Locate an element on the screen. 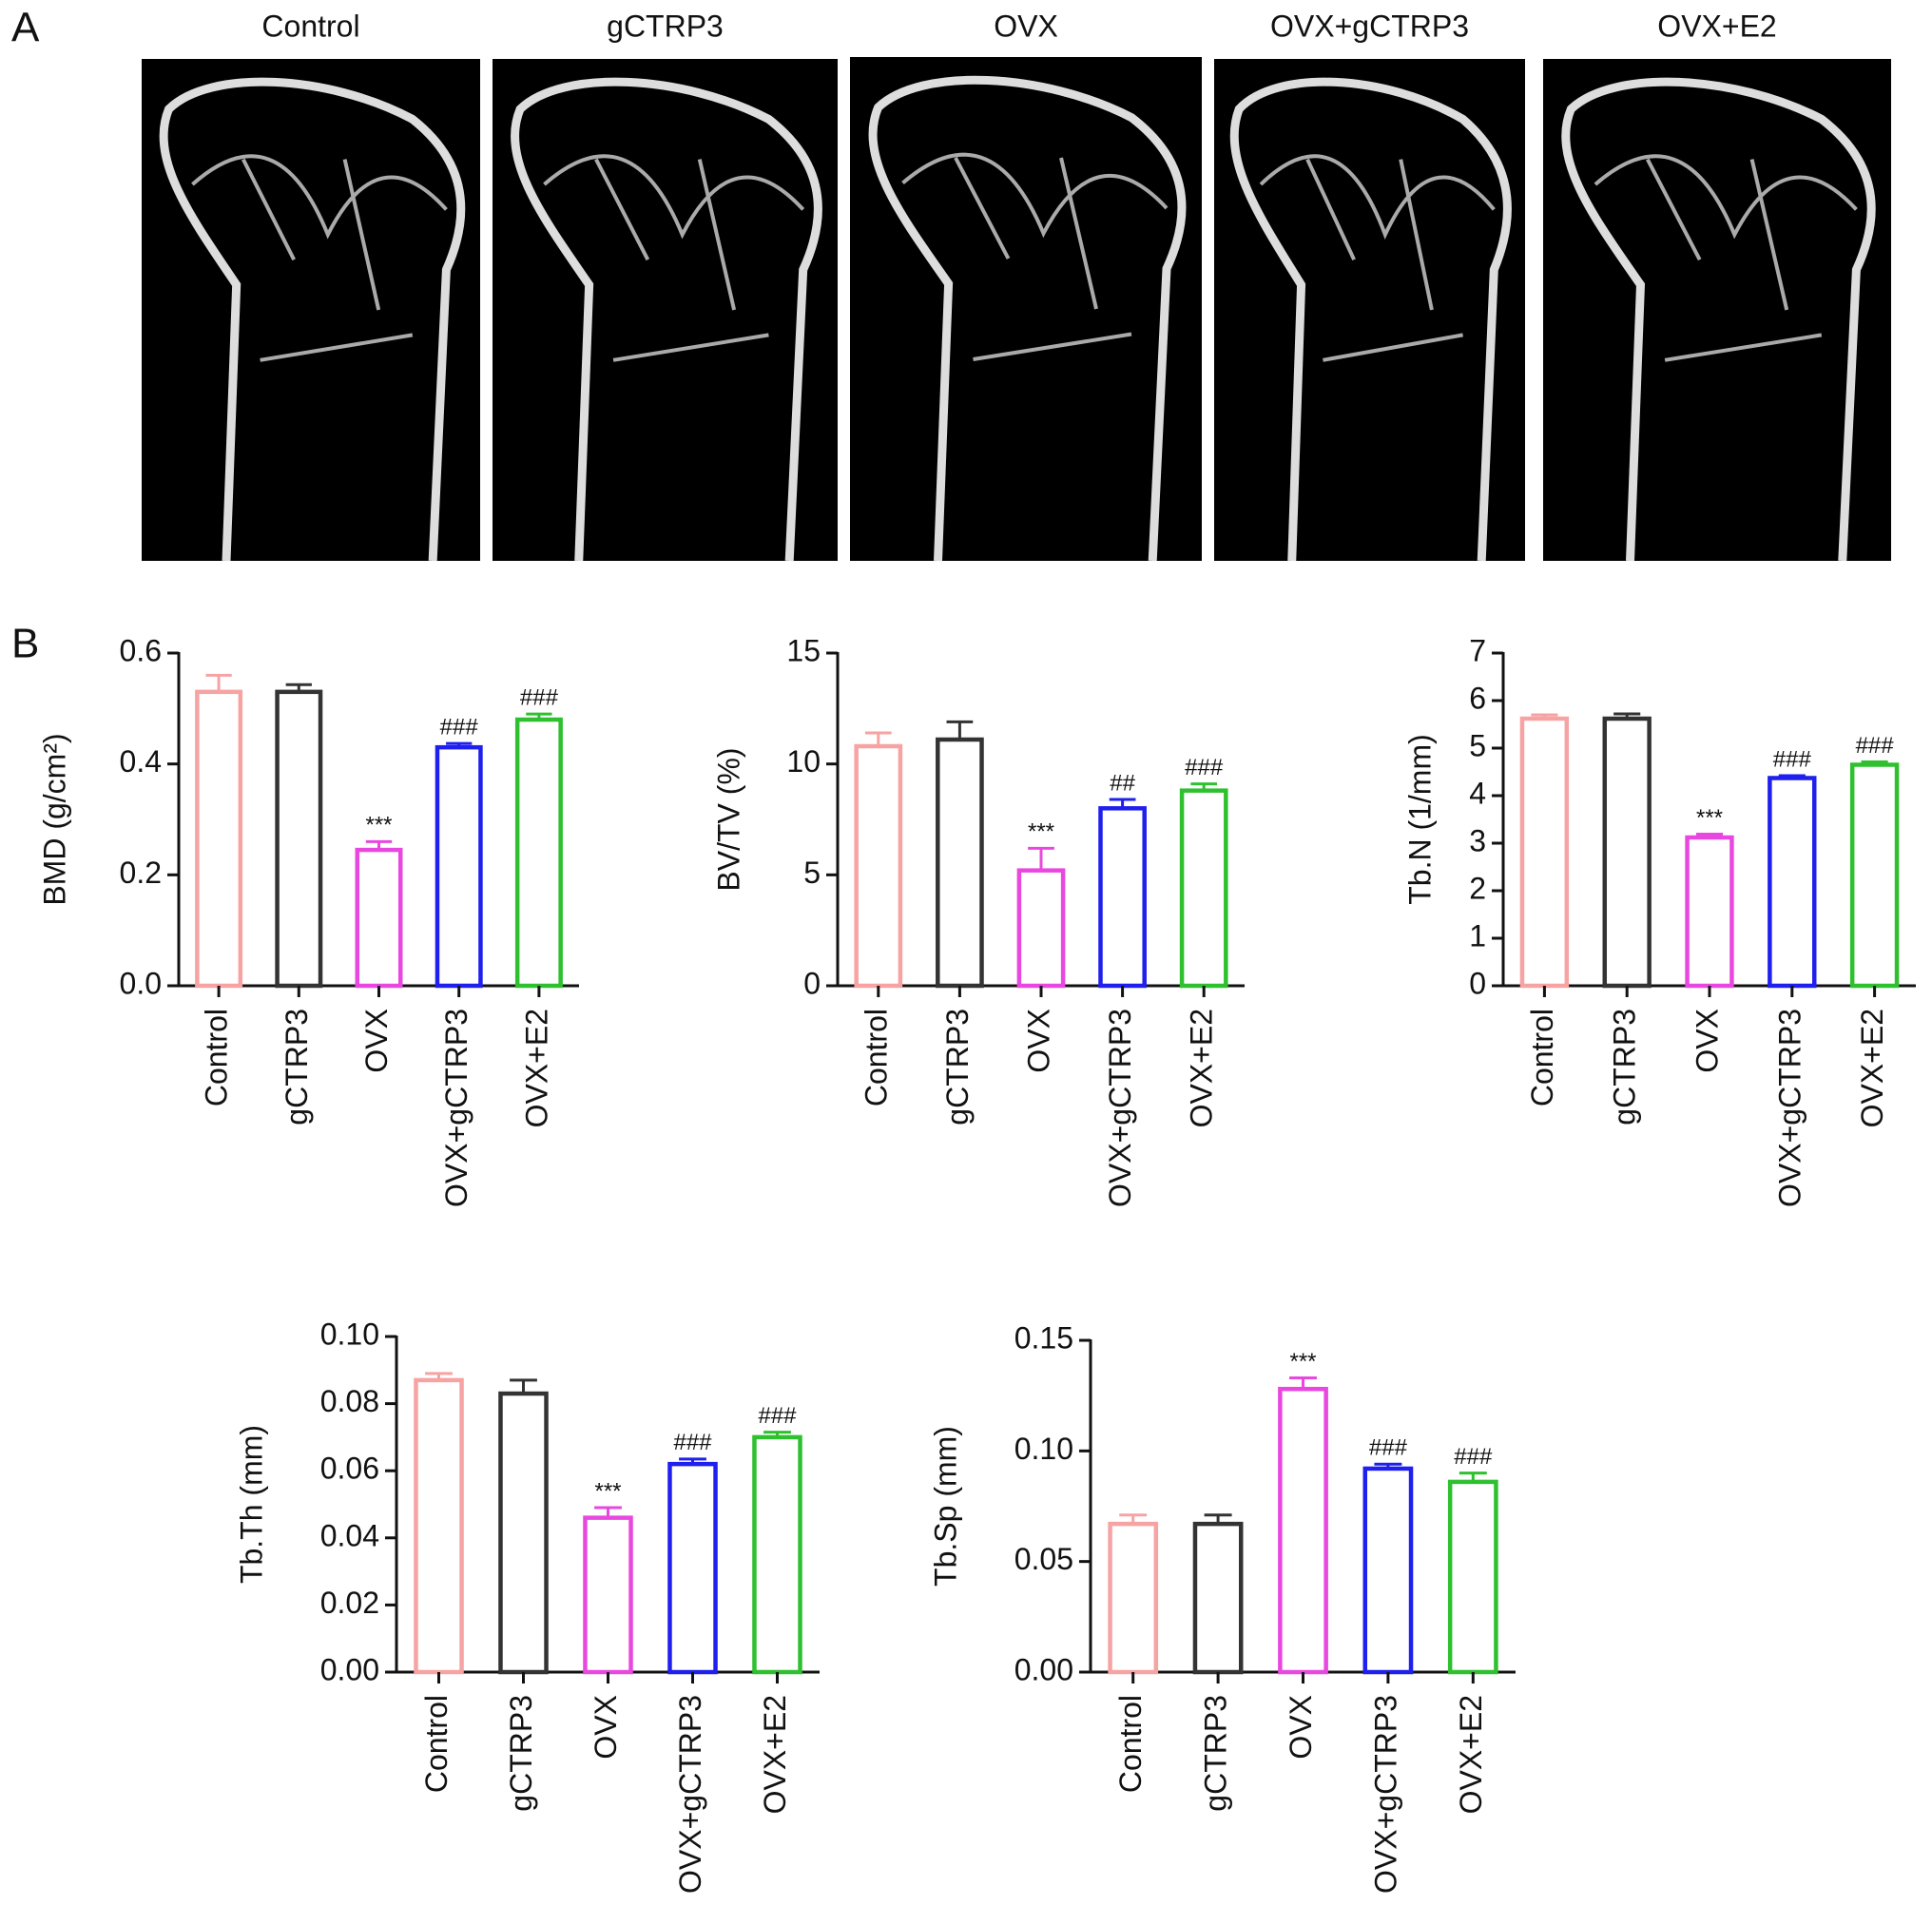 The width and height of the screenshot is (1932, 1924). image-label: OVX+E2 is located at coordinates (1716, 26).